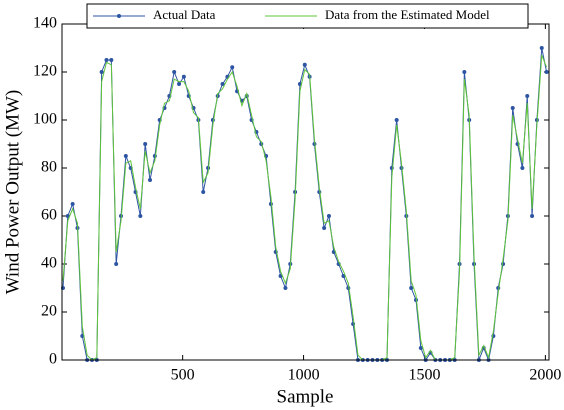  I want to click on x-axis-label: Sample, so click(305, 396).